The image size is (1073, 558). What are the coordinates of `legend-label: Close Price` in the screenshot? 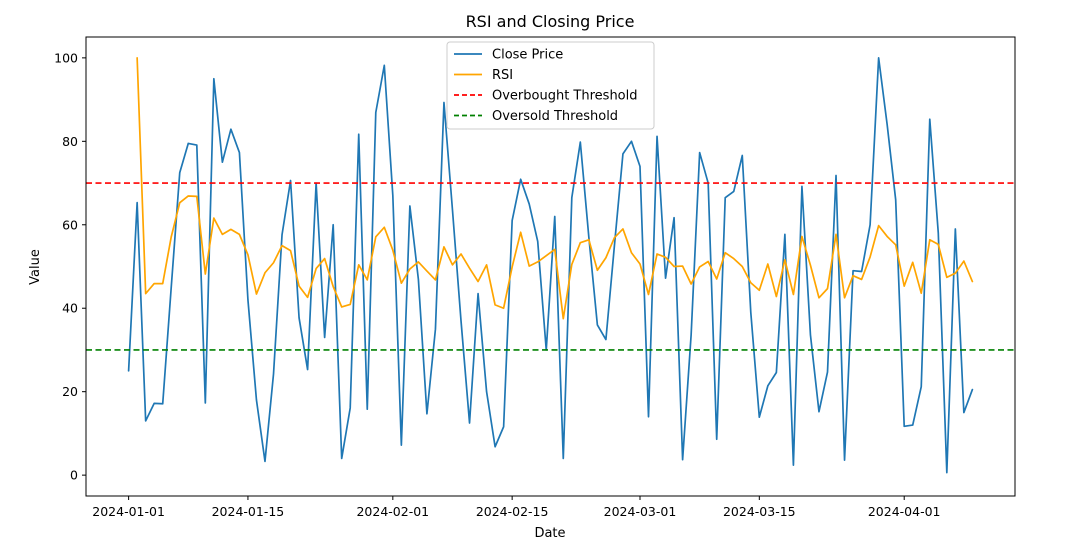 It's located at (527, 55).